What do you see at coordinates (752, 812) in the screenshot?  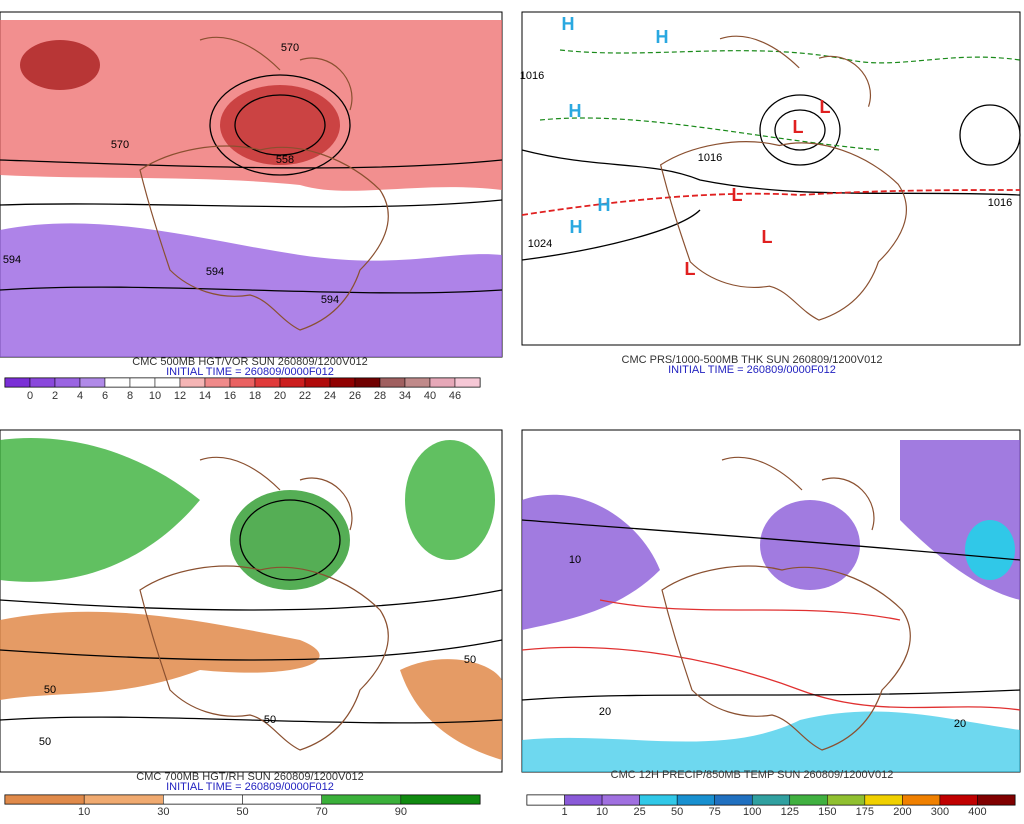 I see `colorbar-label: 100` at bounding box center [752, 812].